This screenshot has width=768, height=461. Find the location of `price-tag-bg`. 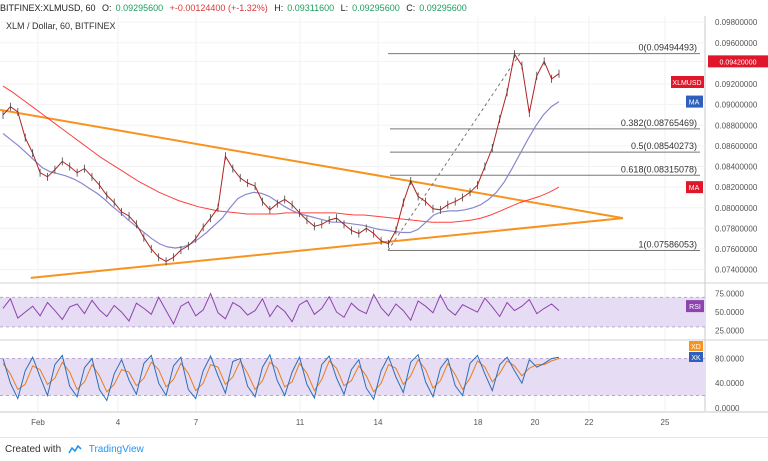

price-tag-bg is located at coordinates (738, 61).